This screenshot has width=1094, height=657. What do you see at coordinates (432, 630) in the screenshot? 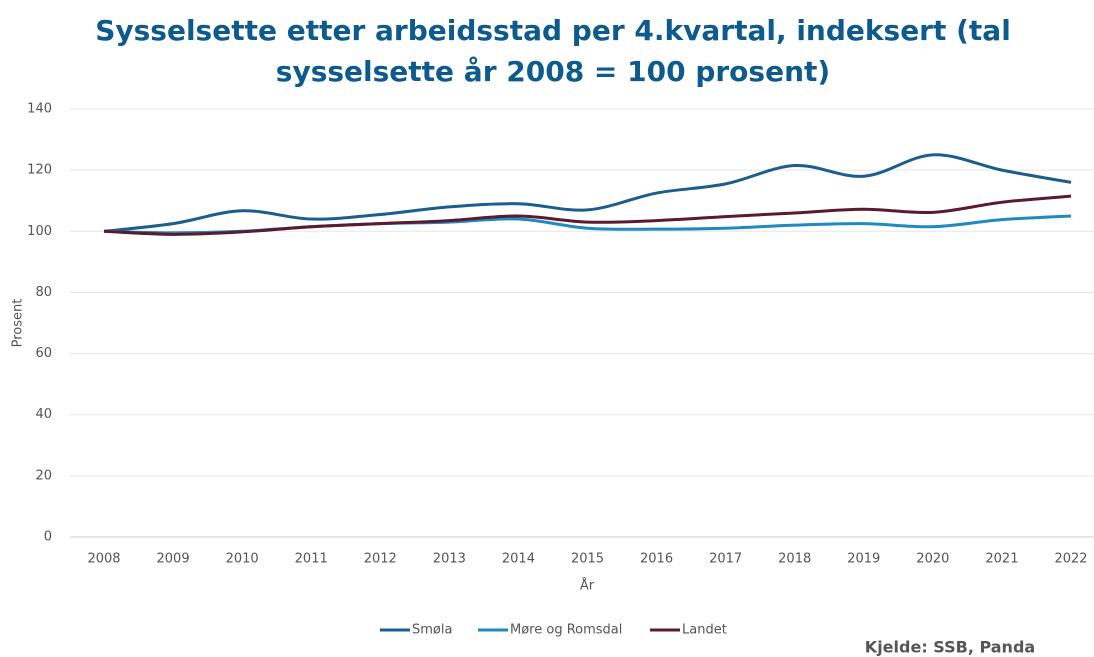
I see `legend-label: Smøla` at bounding box center [432, 630].